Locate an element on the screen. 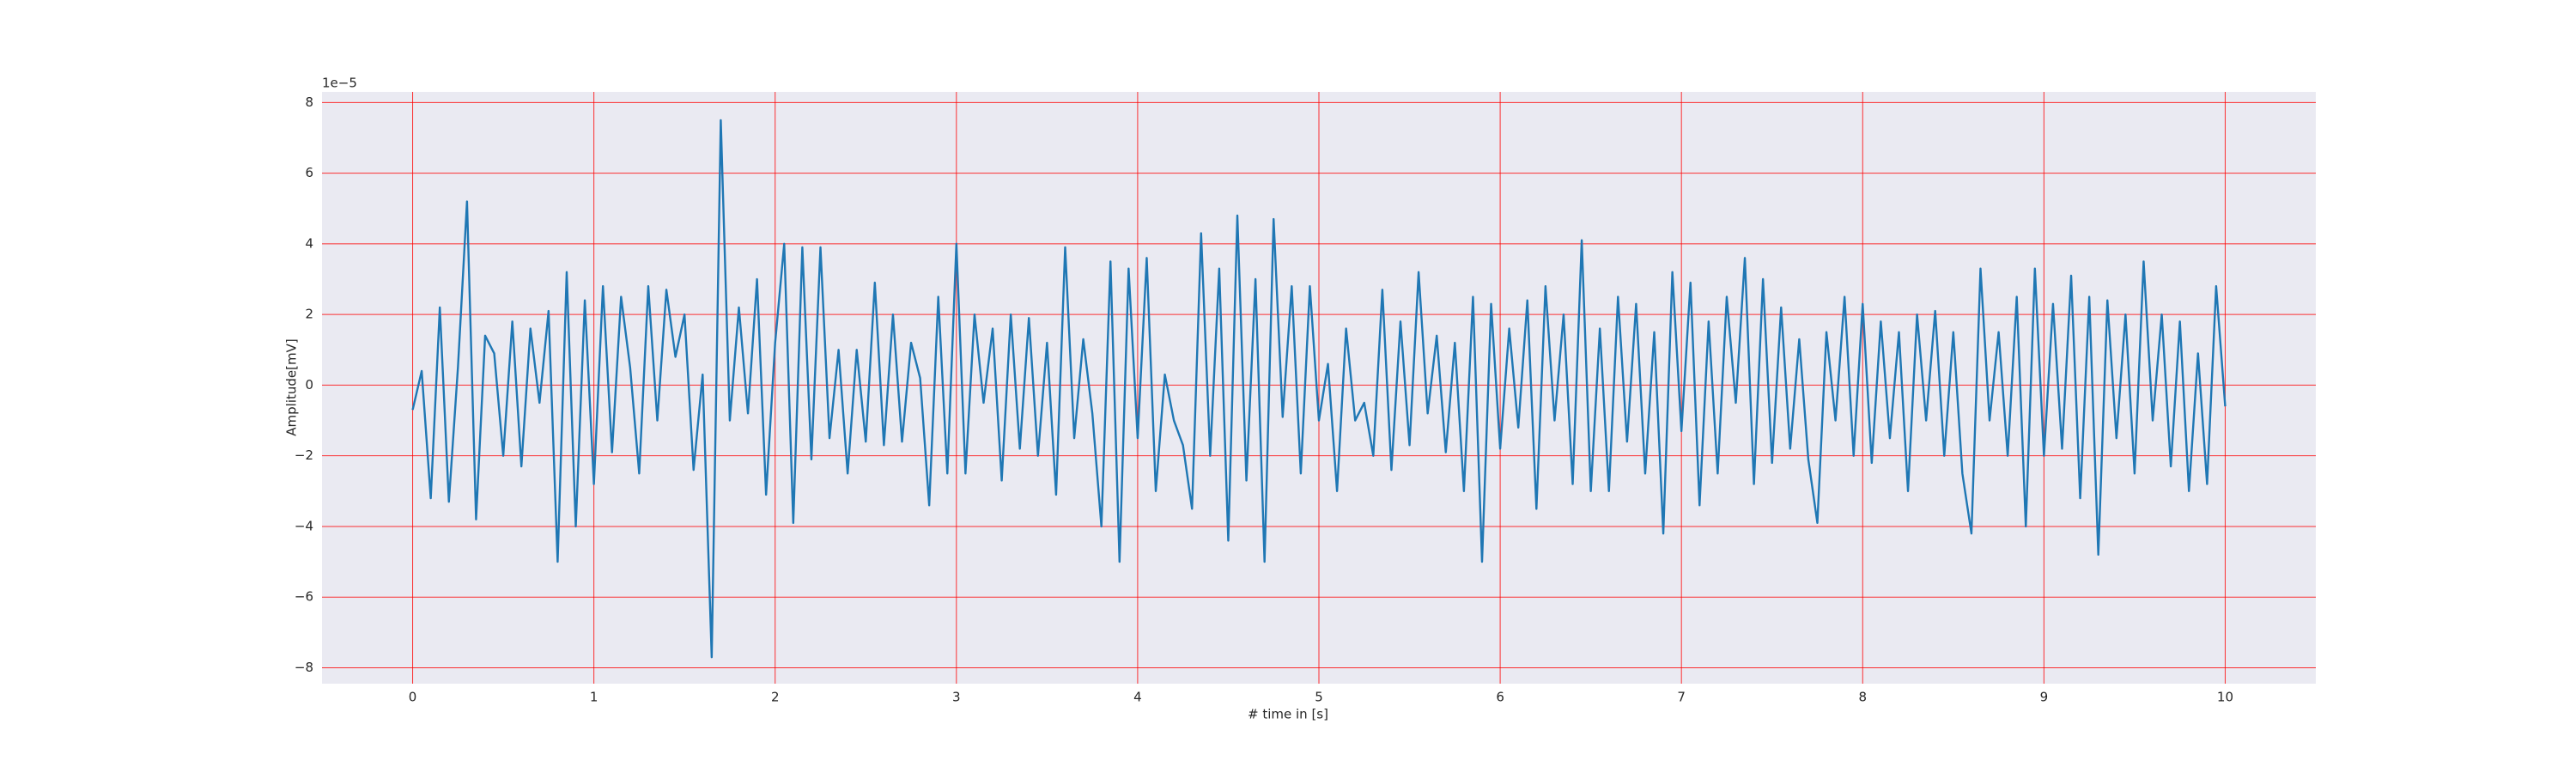 This screenshot has height=773, width=2576. y-tick-label: −8 is located at coordinates (304, 667).